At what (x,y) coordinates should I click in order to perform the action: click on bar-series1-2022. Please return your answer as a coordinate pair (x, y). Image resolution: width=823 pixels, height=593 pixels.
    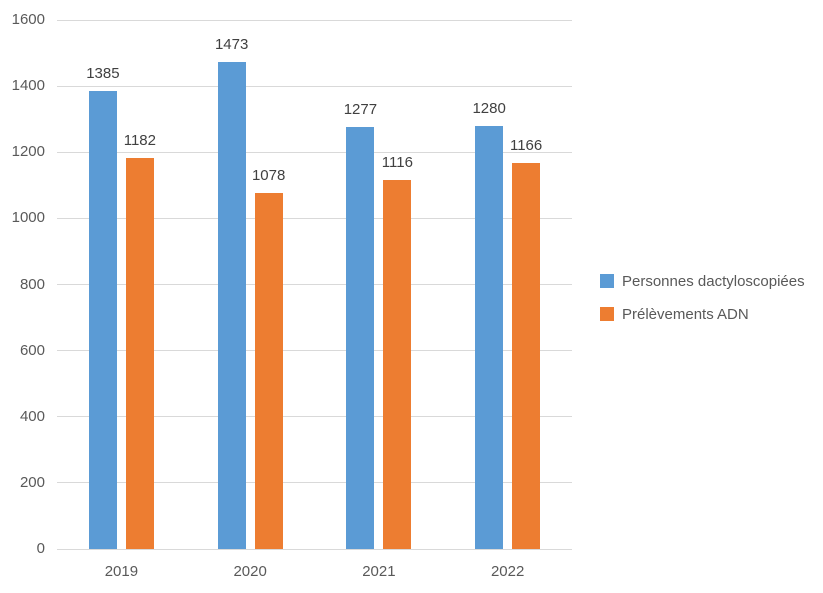
    Looking at the image, I should click on (489, 337).